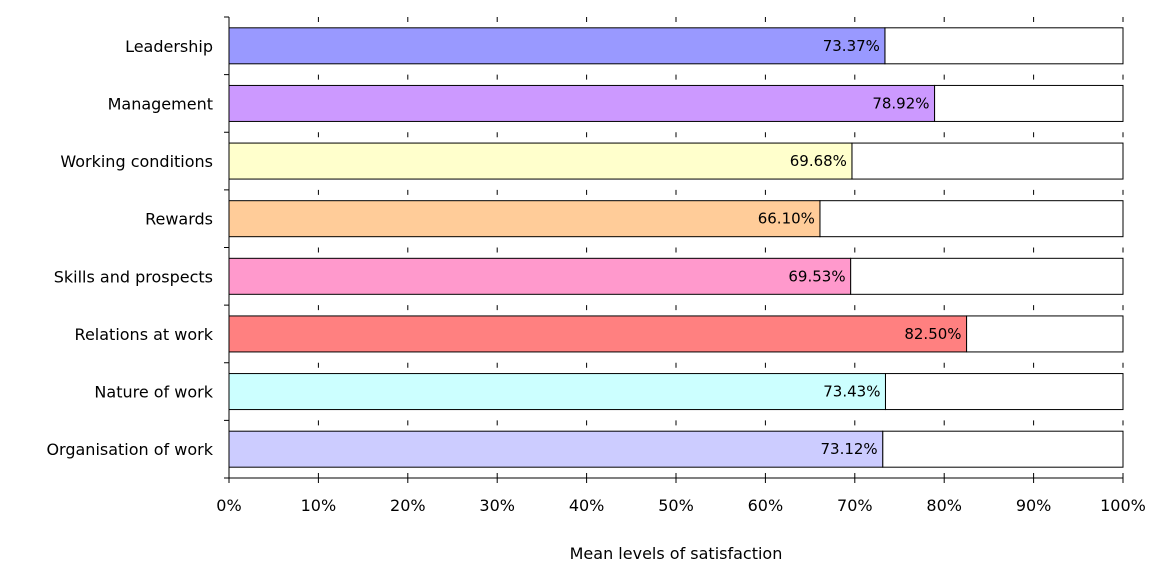  I want to click on bar-nature-of-work, so click(557, 392).